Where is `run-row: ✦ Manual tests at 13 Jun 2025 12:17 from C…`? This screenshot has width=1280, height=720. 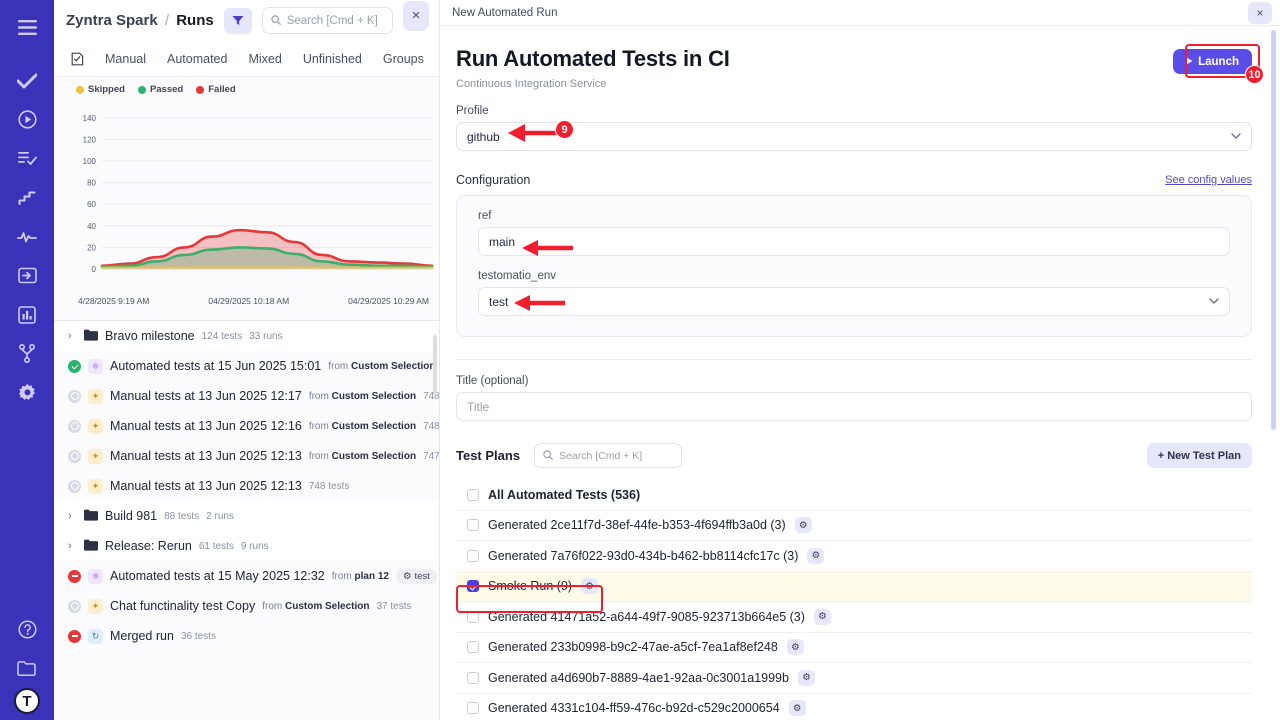
run-row: ✦ Manual tests at 13 Jun 2025 12:17 from C… is located at coordinates (246, 396).